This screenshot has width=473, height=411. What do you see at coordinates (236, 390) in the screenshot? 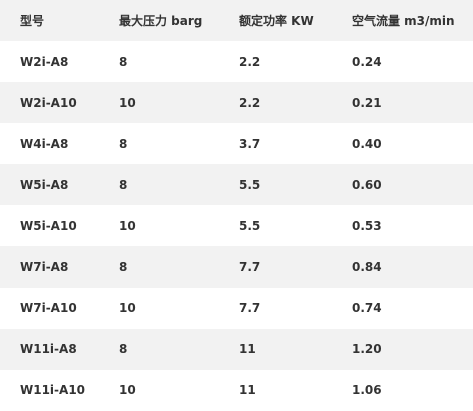
I see `table-row: W11i-A10 10 11 1.06` at bounding box center [236, 390].